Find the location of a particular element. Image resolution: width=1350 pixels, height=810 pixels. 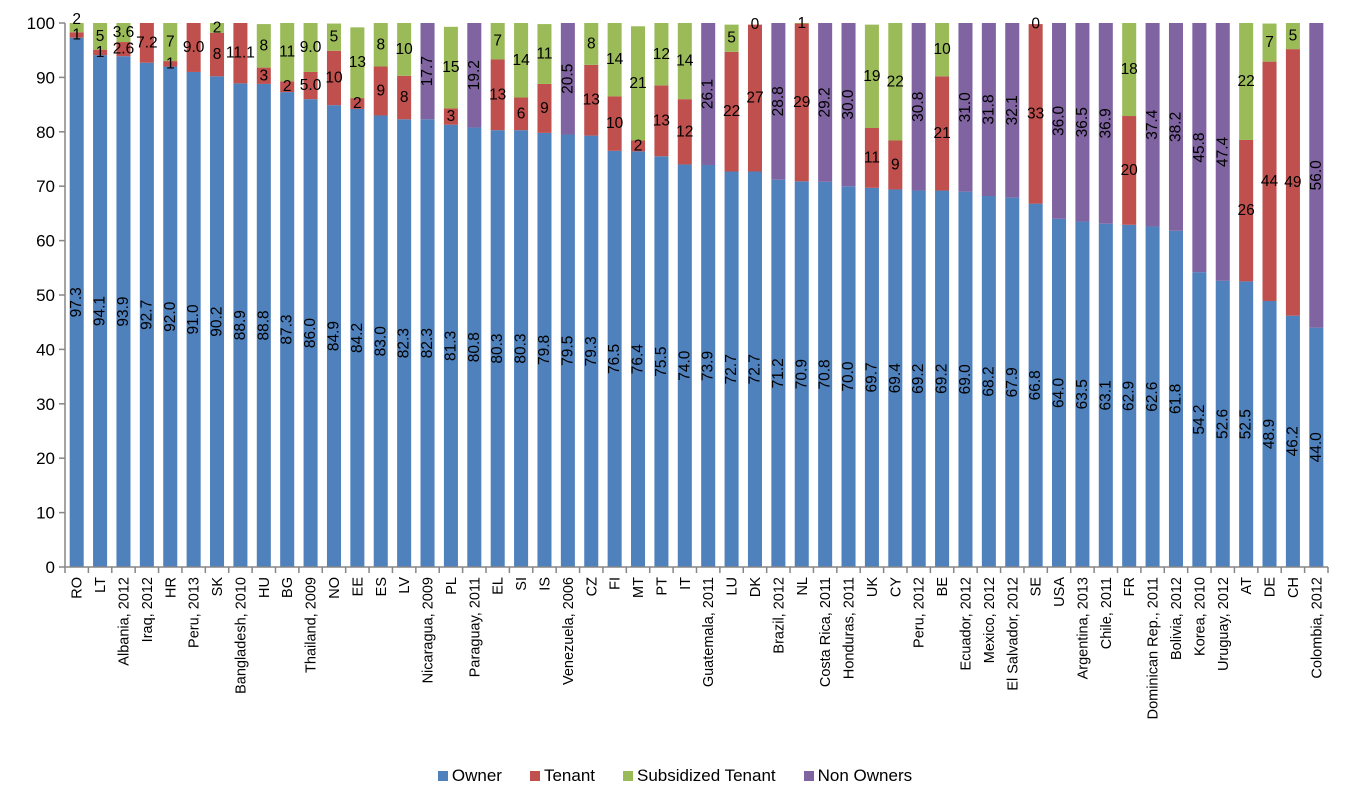

x-tick-label: LV is located at coordinates (405, 585).